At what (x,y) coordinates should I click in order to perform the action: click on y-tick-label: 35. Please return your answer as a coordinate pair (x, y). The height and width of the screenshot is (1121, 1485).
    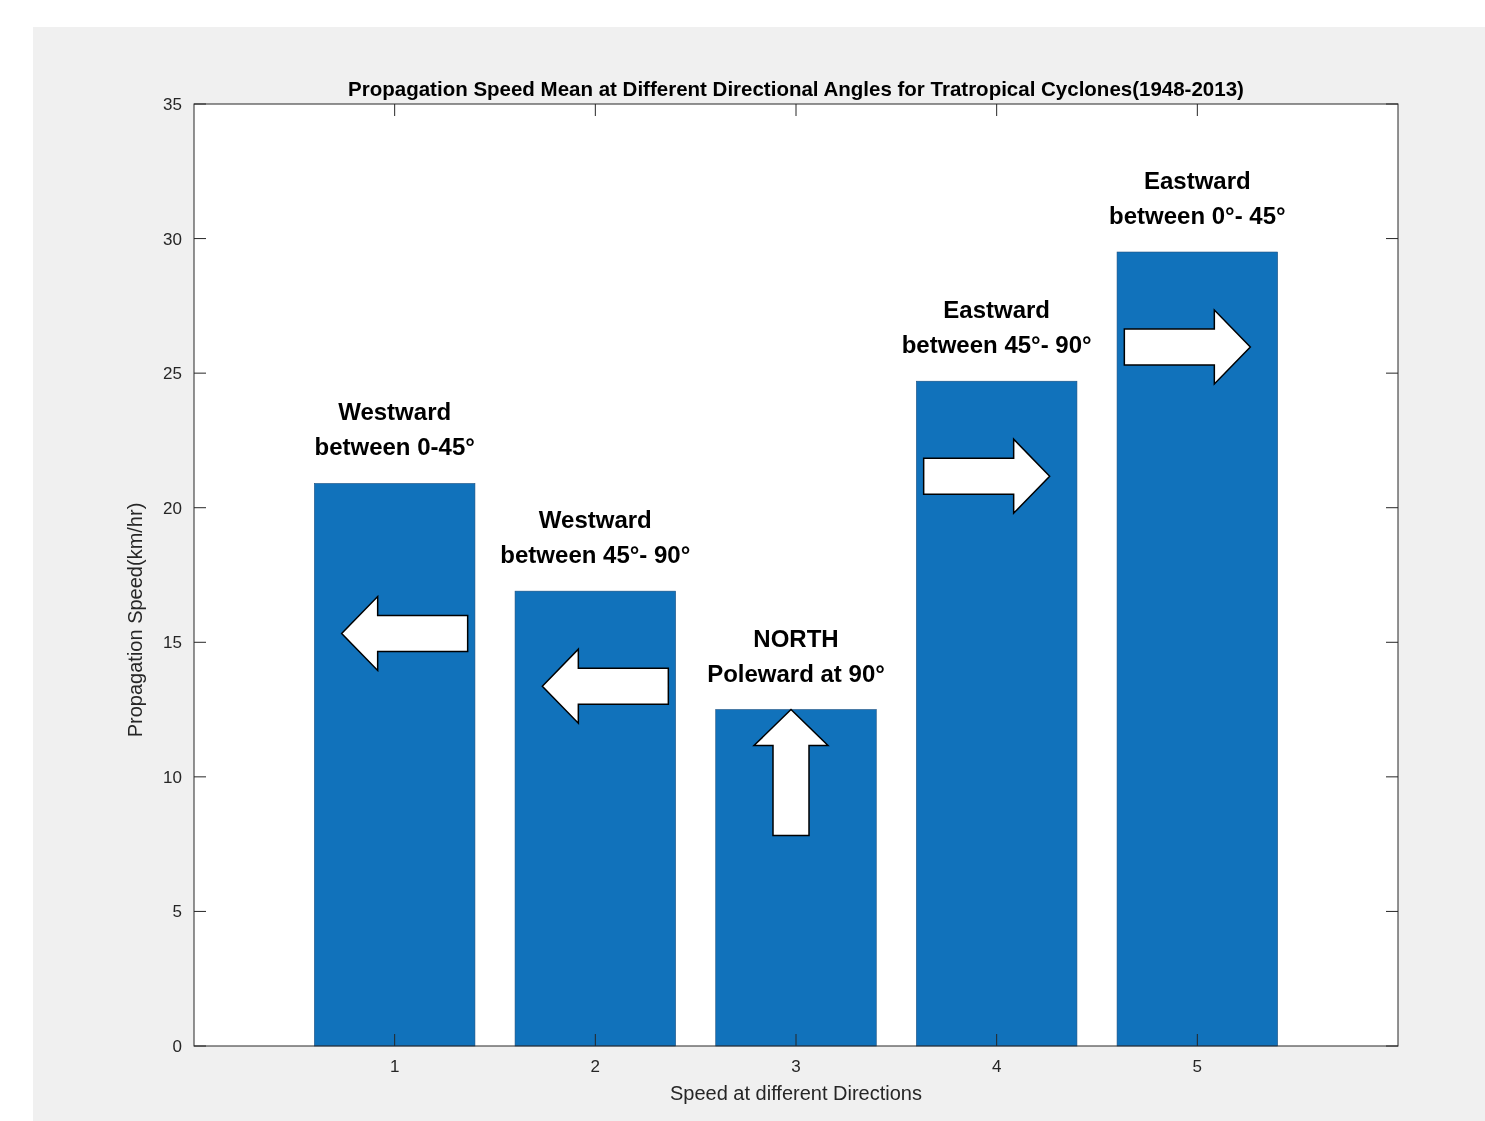
    Looking at the image, I should click on (172, 104).